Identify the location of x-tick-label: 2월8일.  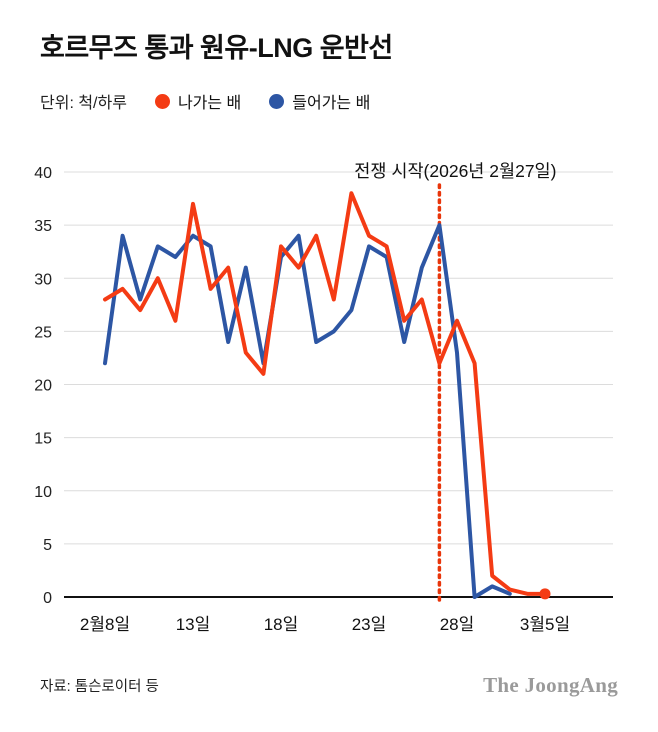
(105, 624).